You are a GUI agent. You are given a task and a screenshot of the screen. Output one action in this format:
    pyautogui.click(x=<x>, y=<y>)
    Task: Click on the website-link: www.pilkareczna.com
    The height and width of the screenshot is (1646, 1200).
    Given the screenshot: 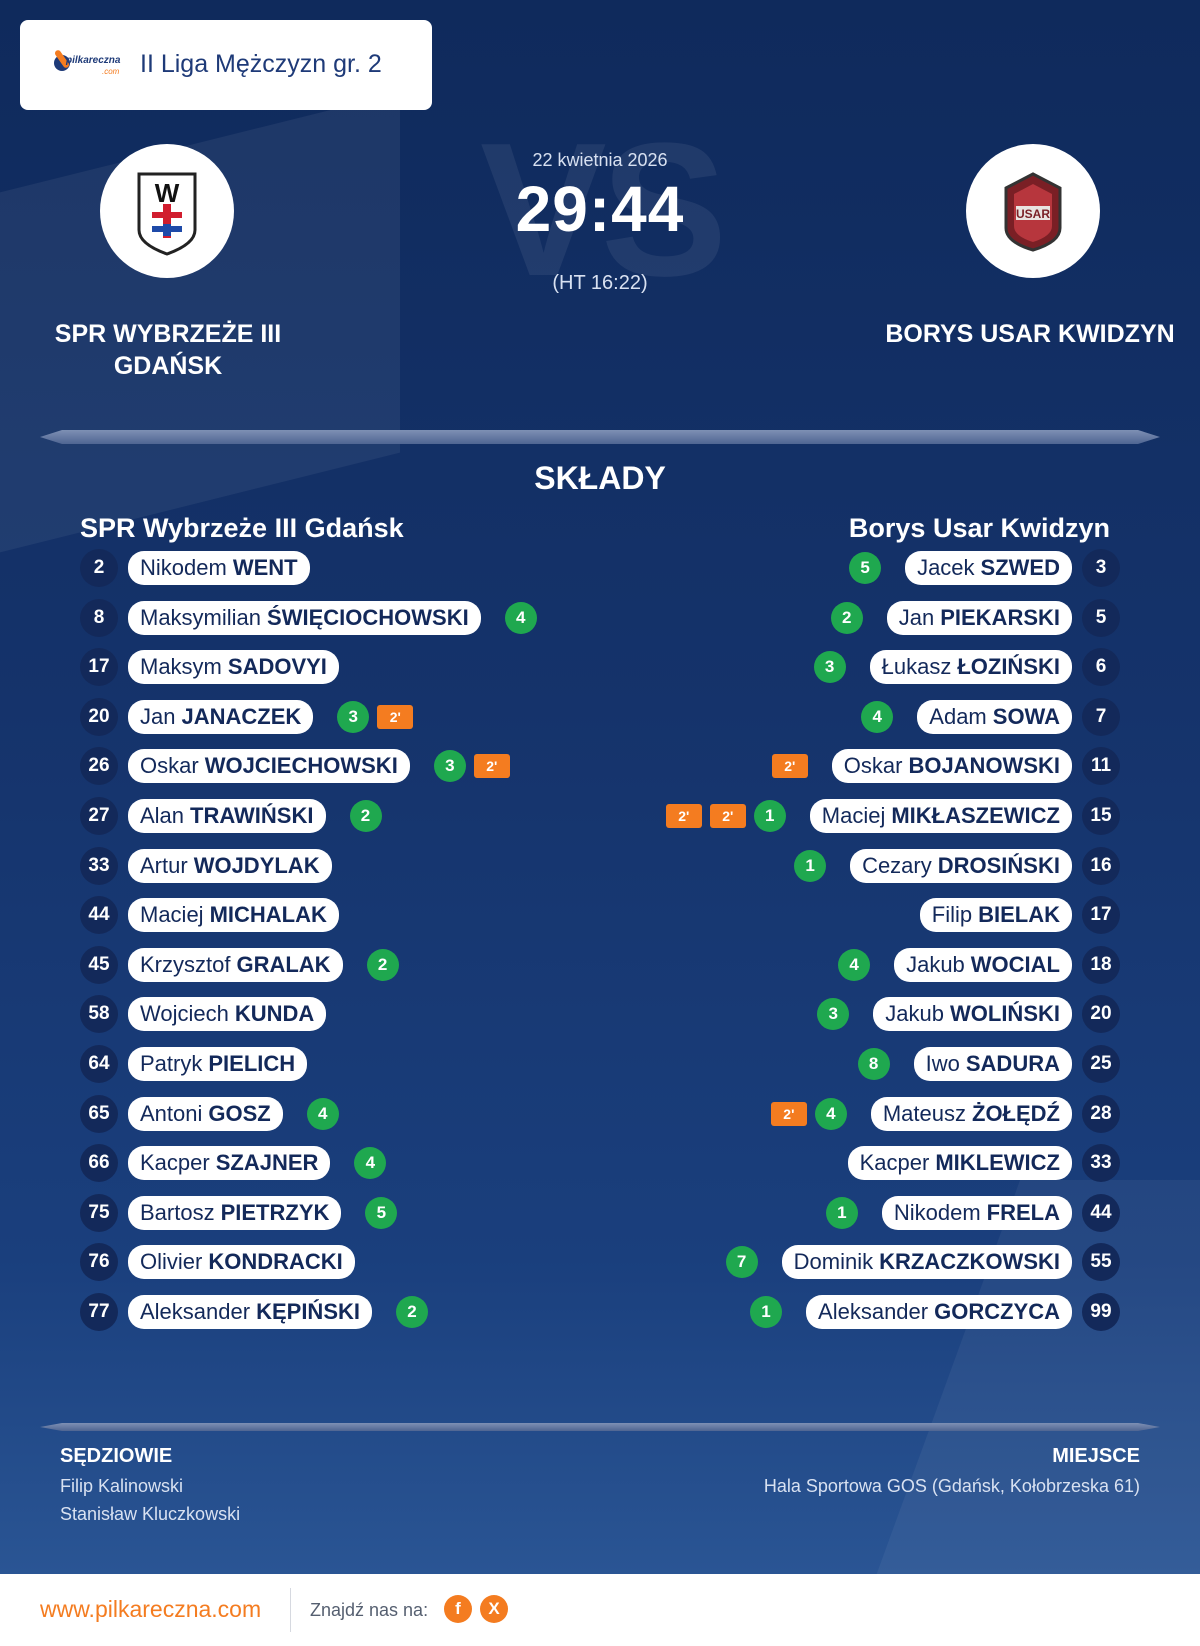 What is the action you would take?
    pyautogui.click(x=151, y=1609)
    